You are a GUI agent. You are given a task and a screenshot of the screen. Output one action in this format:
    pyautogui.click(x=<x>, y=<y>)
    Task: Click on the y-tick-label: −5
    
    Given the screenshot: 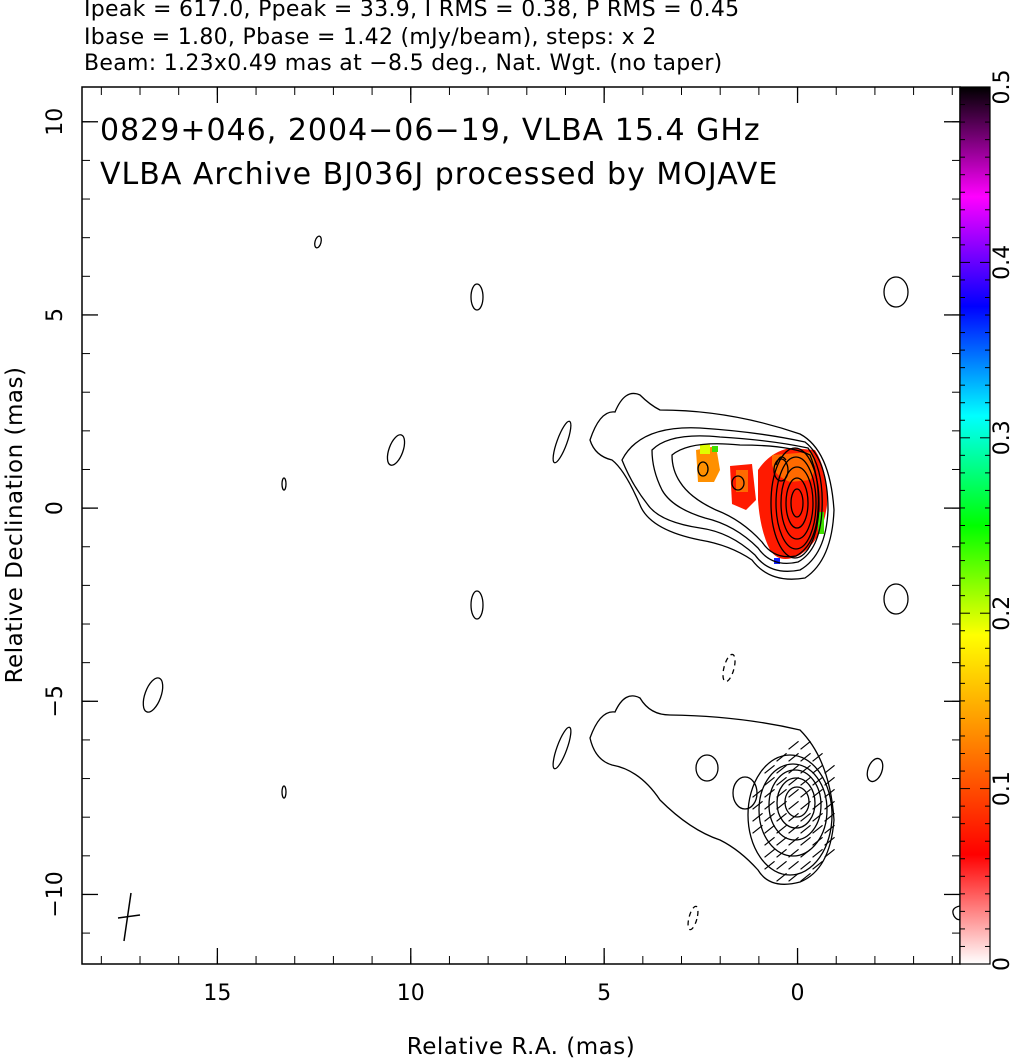 What is the action you would take?
    pyautogui.click(x=55, y=701)
    